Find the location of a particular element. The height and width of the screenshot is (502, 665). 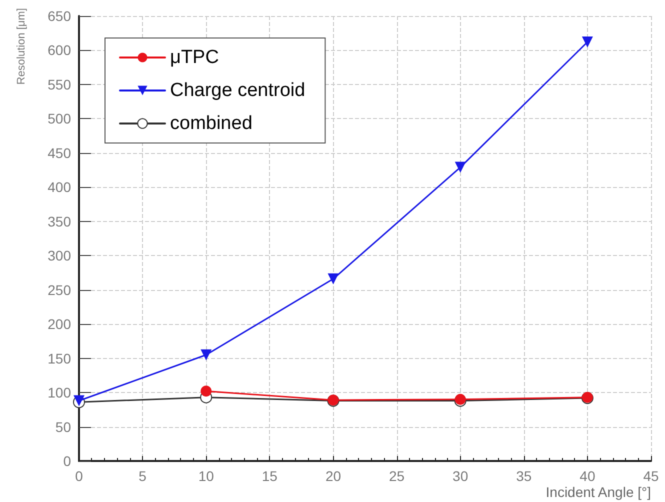

y-tick-label: 50 is located at coordinates (63, 426).